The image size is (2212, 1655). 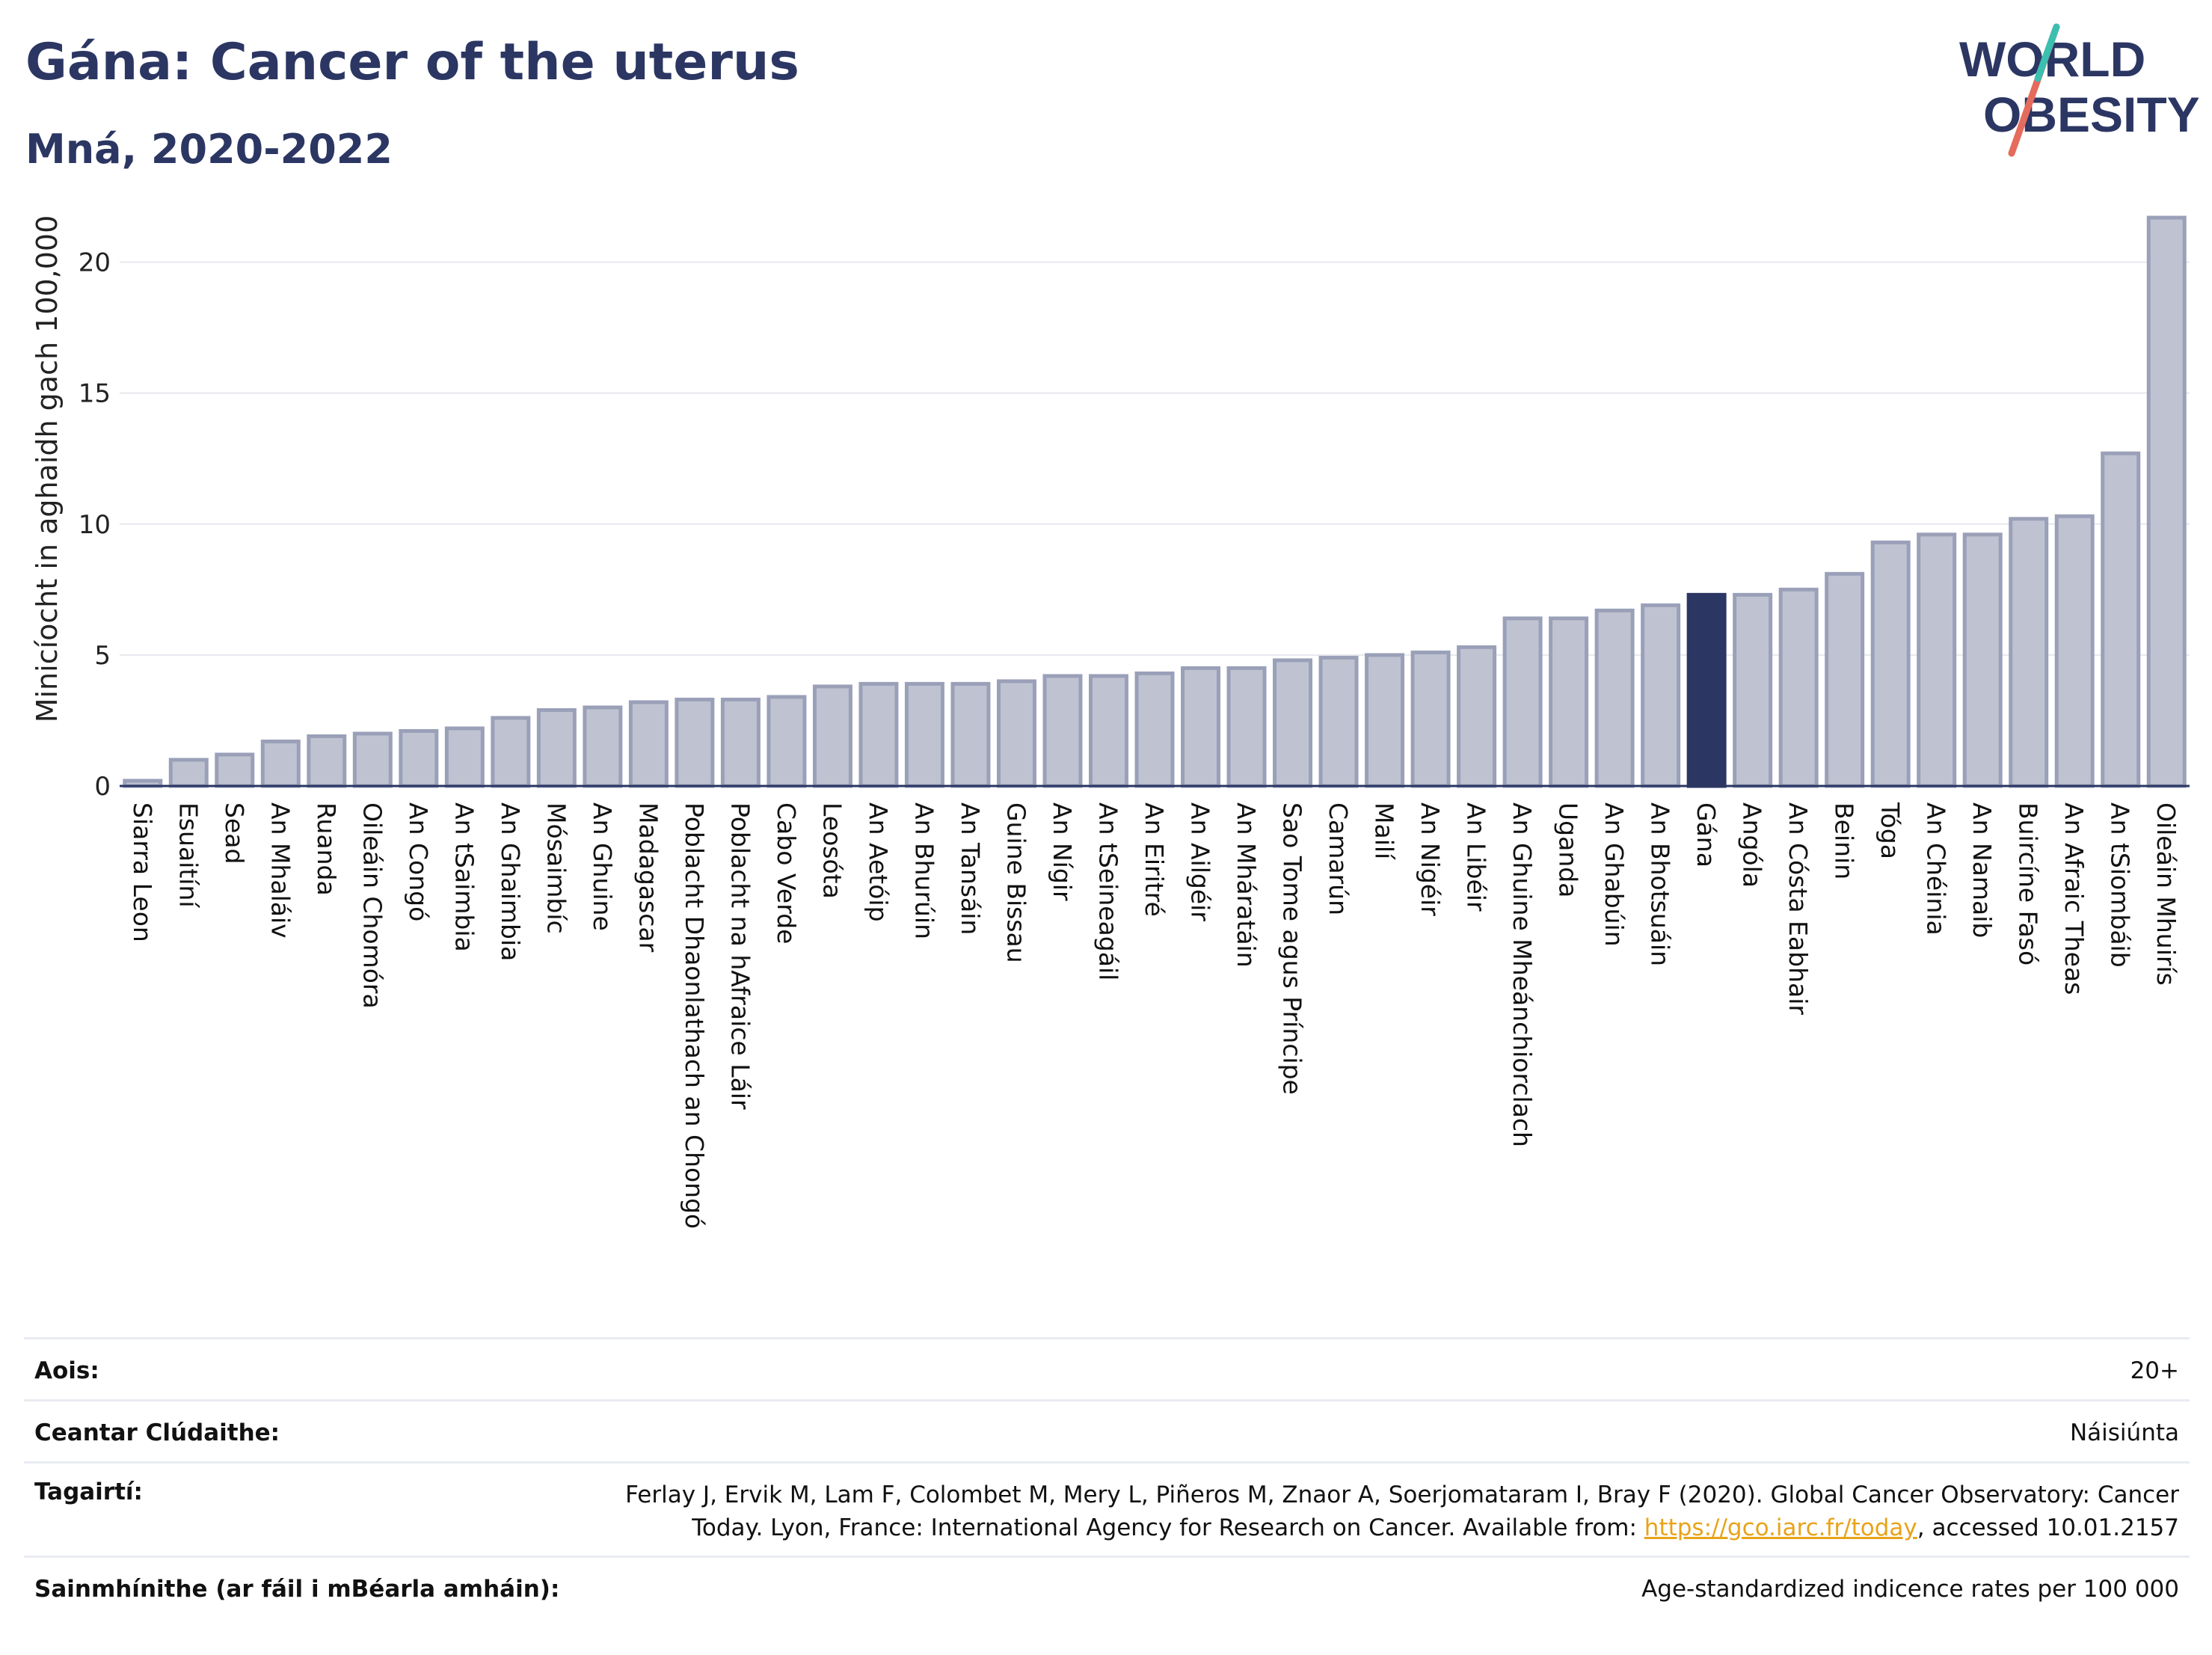 What do you see at coordinates (740, 742) in the screenshot?
I see `bar-poblacht-na-hafraice-l-ir` at bounding box center [740, 742].